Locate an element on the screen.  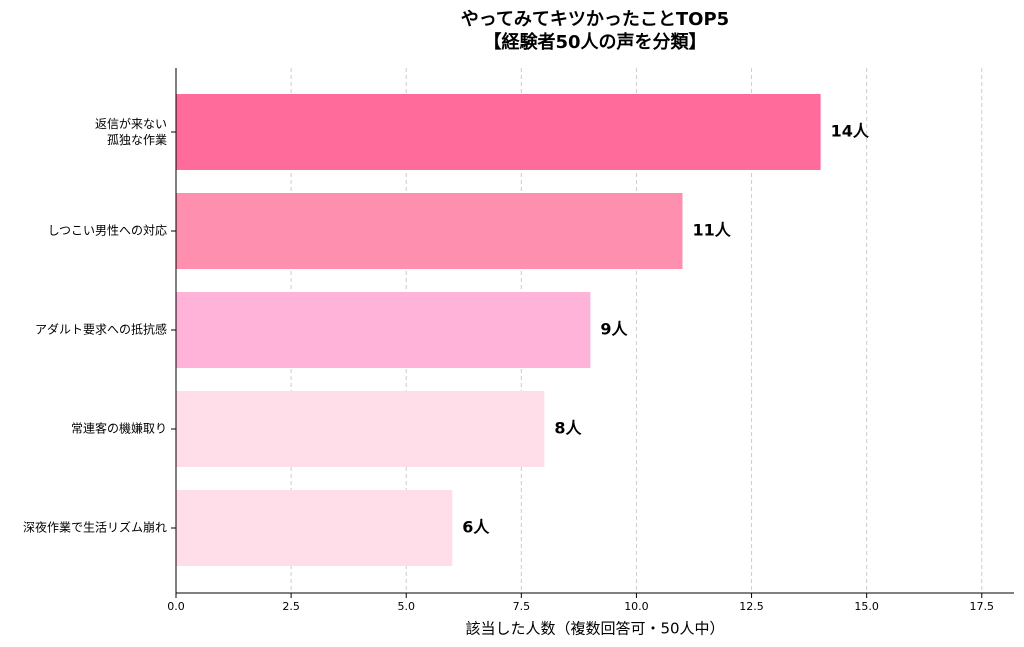
chart-title: やってみてキツかったことTOP5 is located at coordinates (595, 19).